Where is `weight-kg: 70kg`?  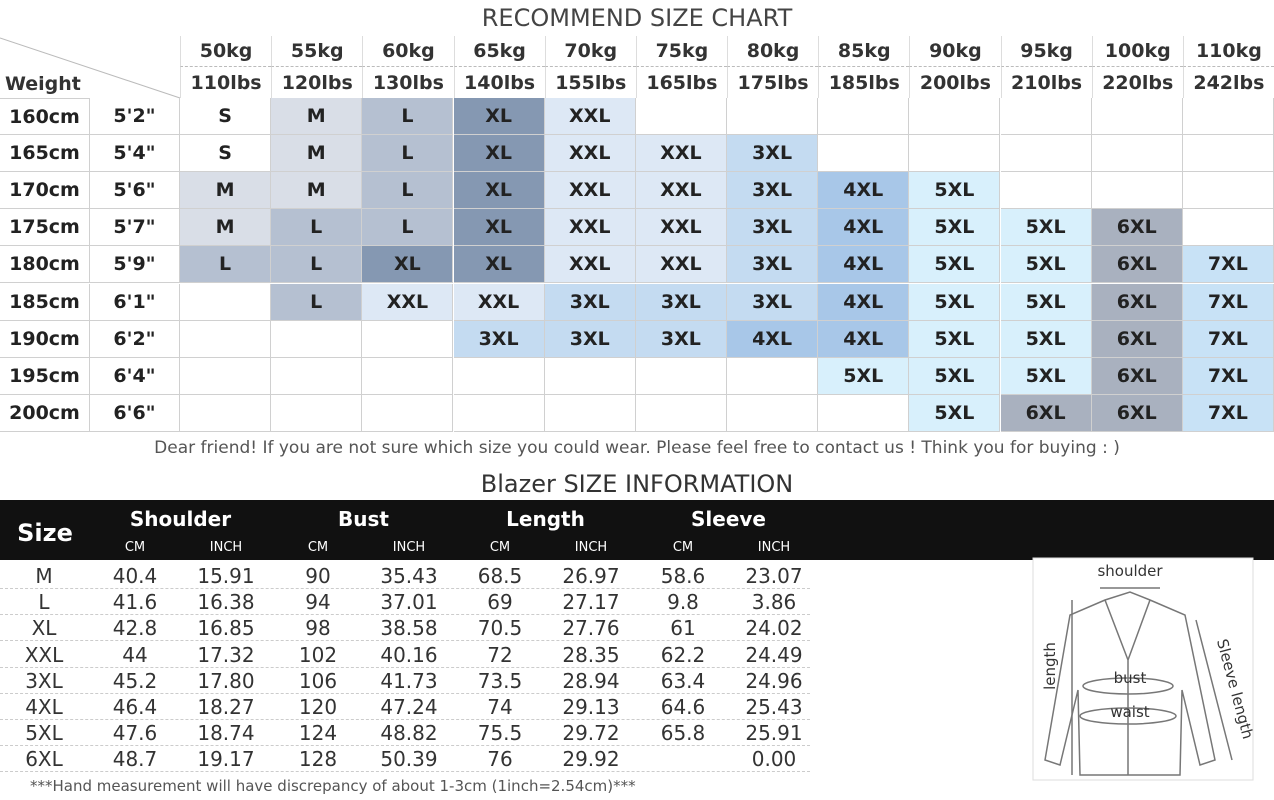 weight-kg: 70kg is located at coordinates (590, 51).